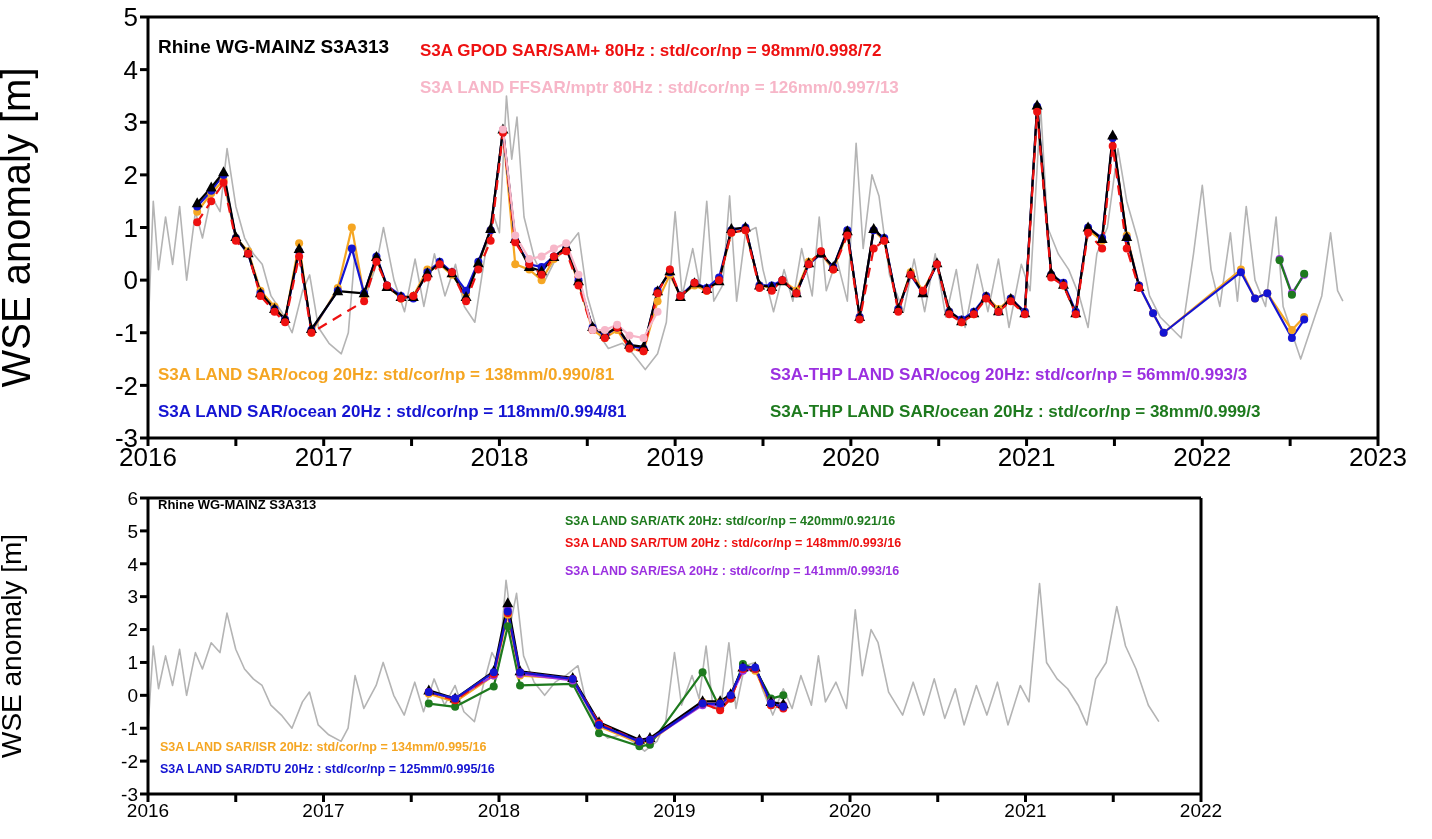 The width and height of the screenshot is (1432, 839). I want to click on text: S3A-THP LAND SAR/ocog 20Hz: std/cor/np = 56mm/0.993/3, so click(1009, 375).